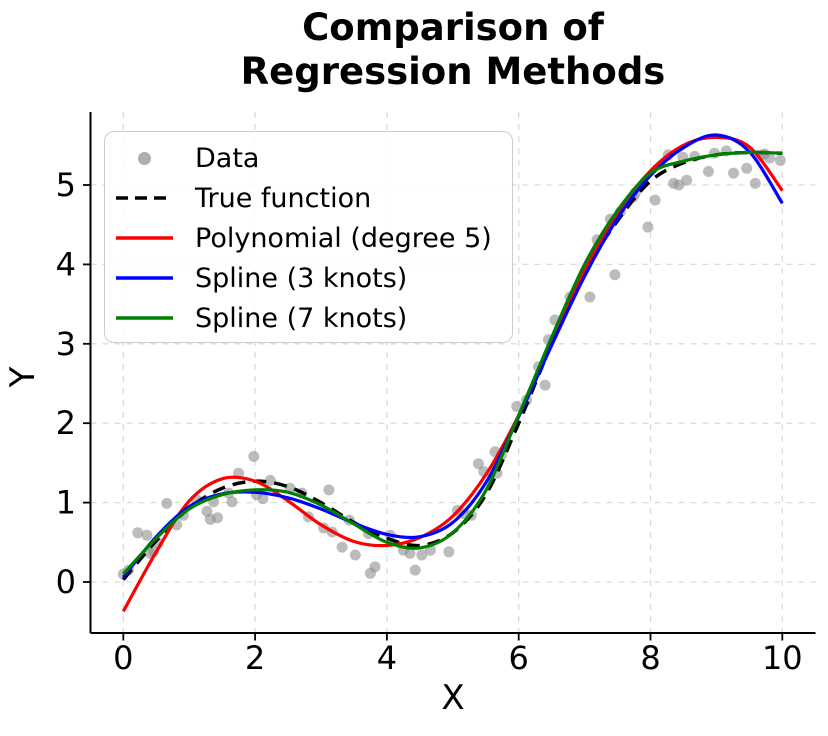  Describe the element at coordinates (387, 658) in the screenshot. I see `x-tick-label: 4` at that location.